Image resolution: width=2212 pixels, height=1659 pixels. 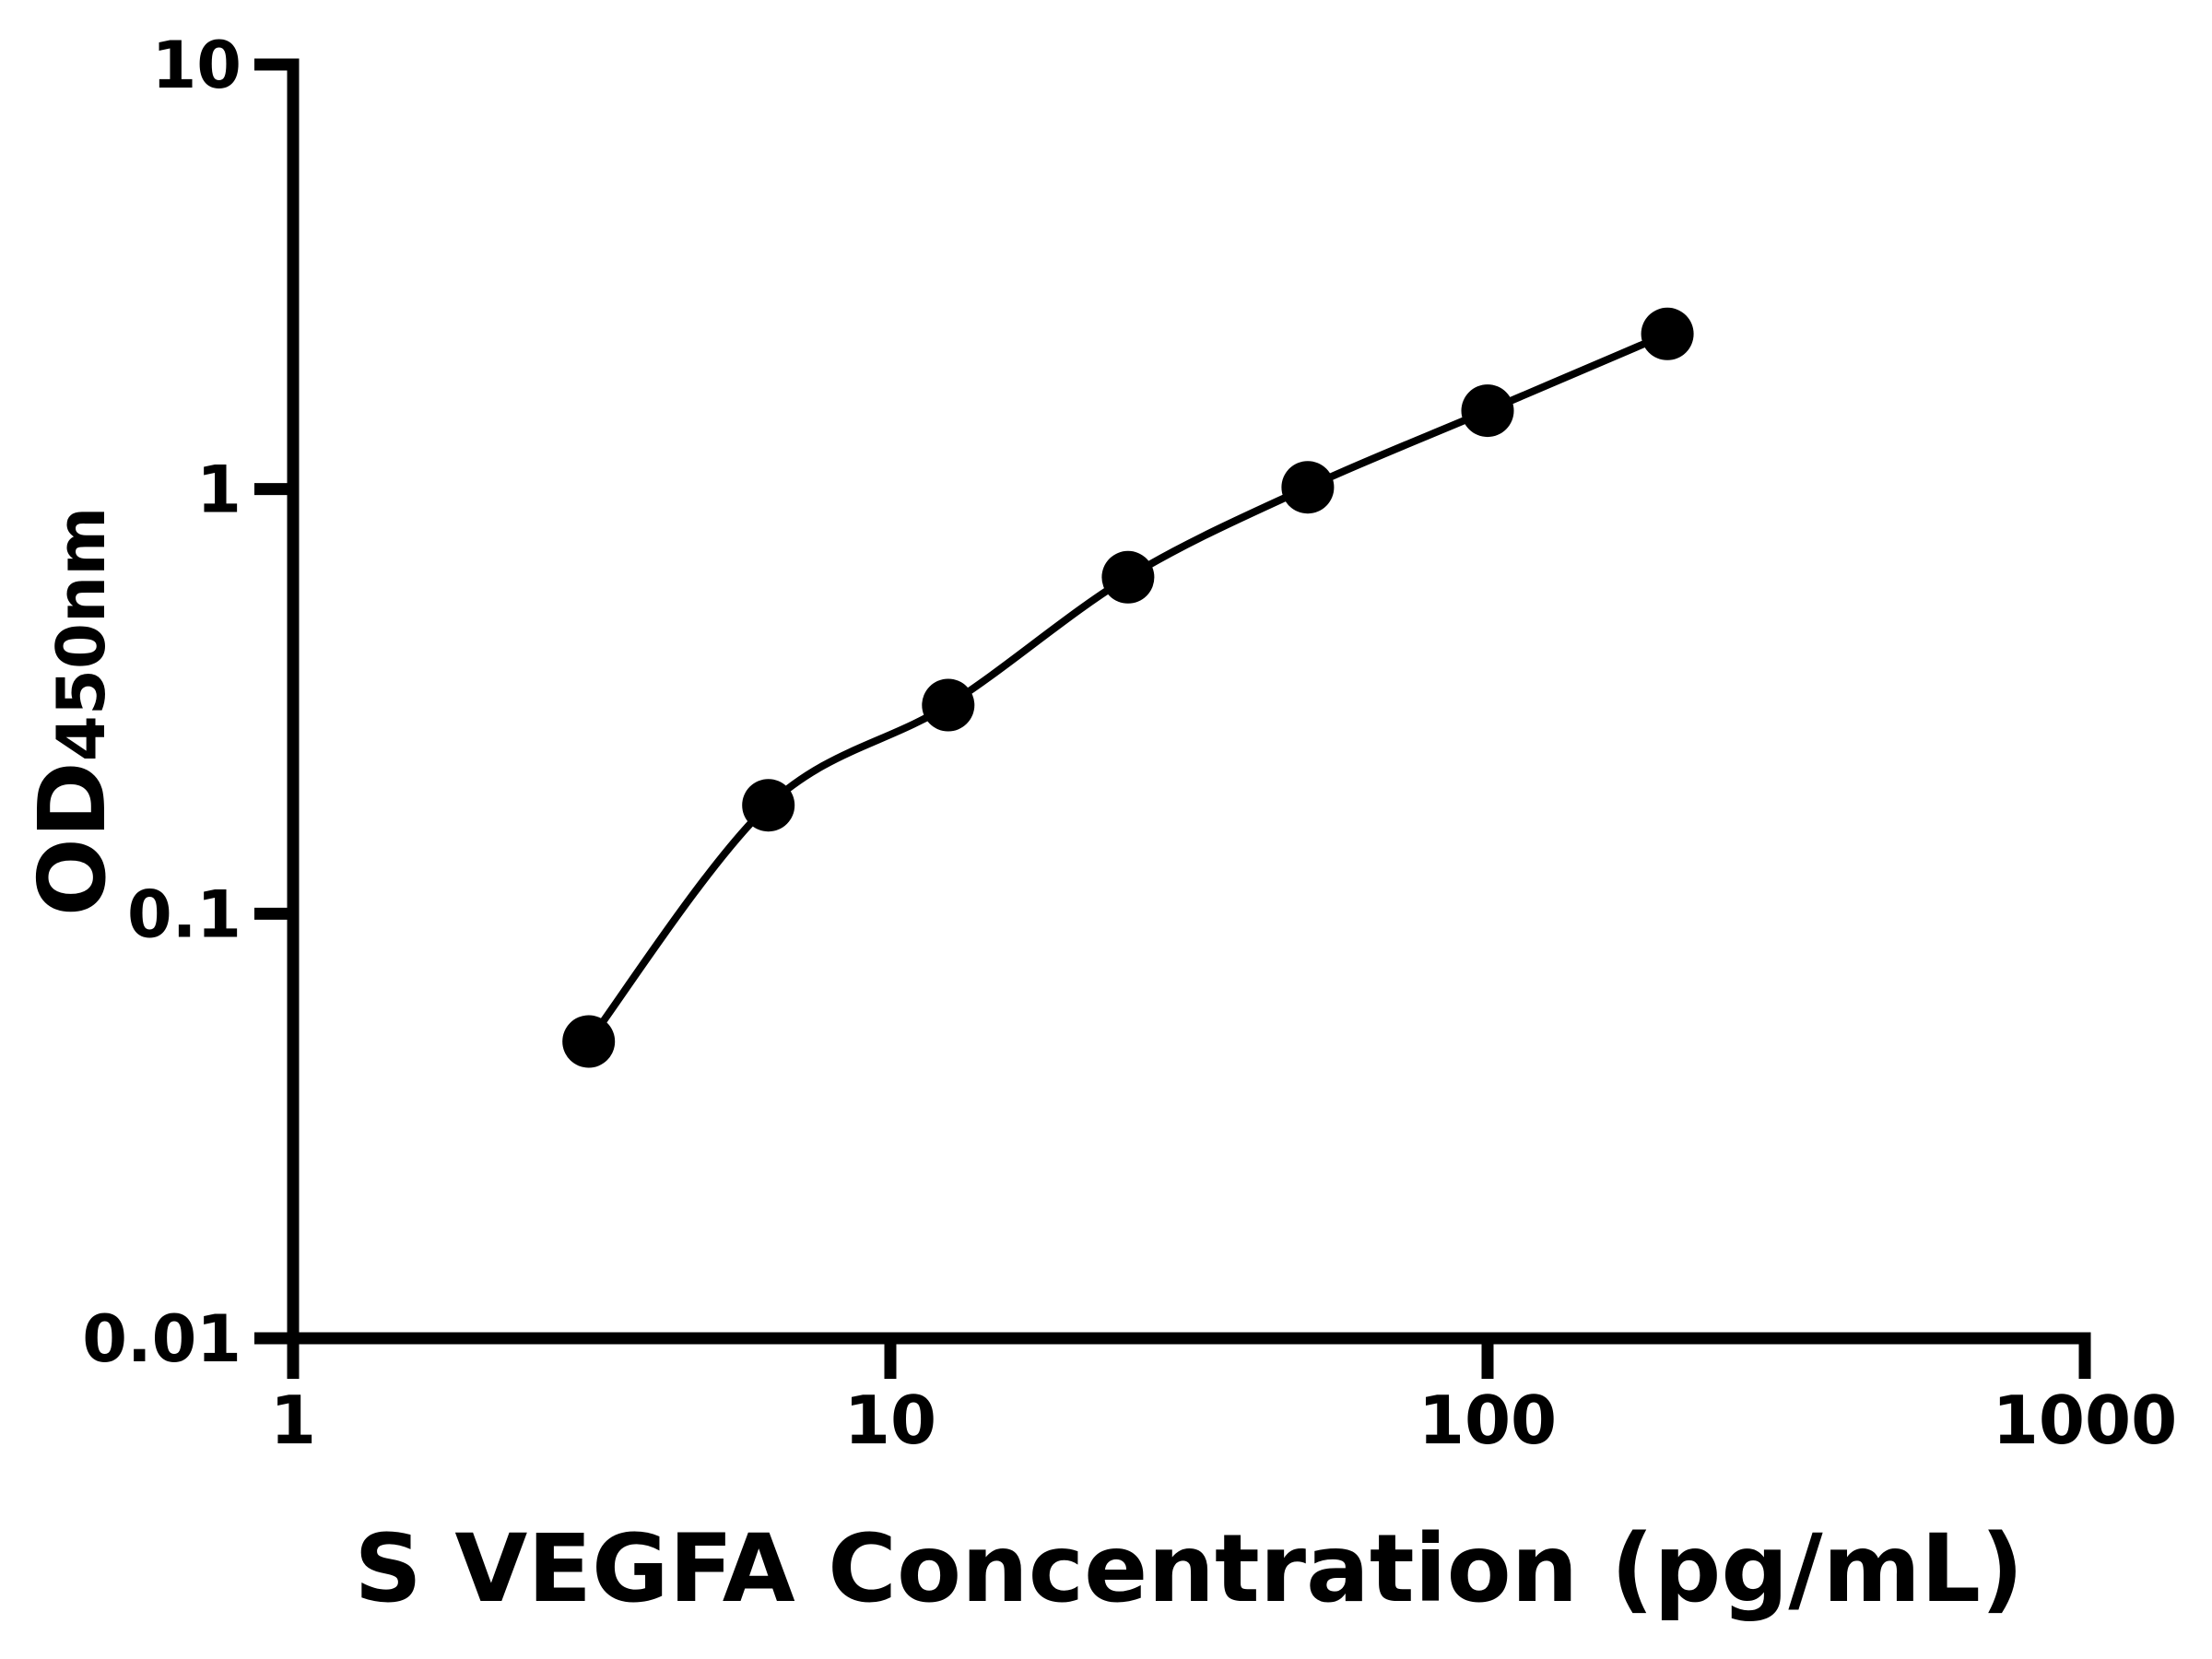 What do you see at coordinates (184, 914) in the screenshot?
I see `y-tick-label: 0.1` at bounding box center [184, 914].